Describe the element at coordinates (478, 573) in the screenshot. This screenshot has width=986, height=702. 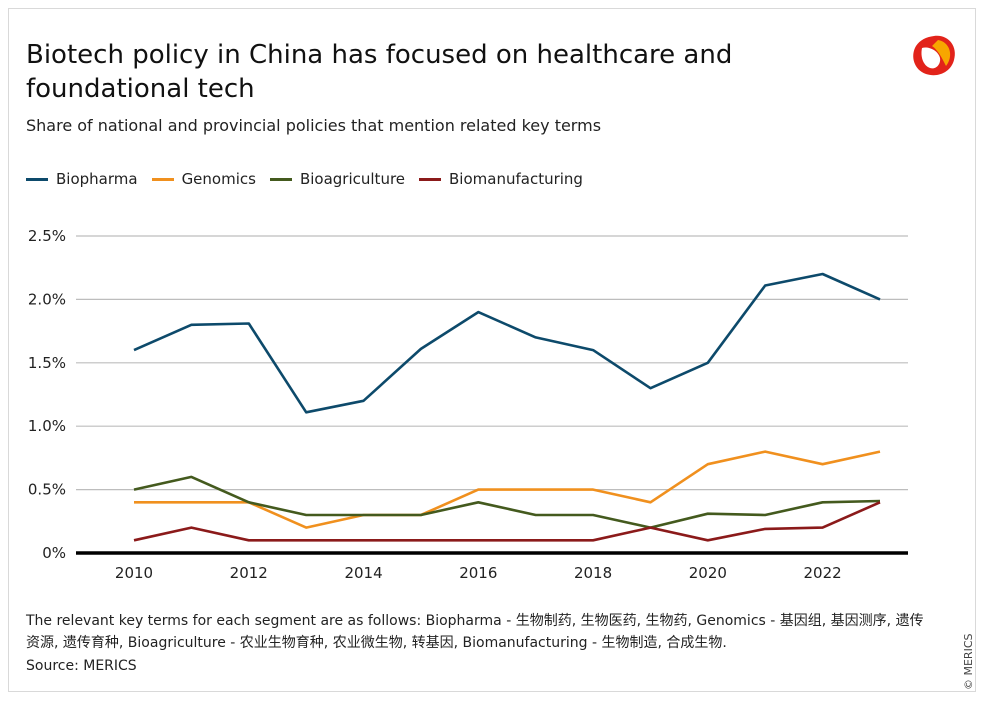
I see `x-tick-label: 2016` at that location.